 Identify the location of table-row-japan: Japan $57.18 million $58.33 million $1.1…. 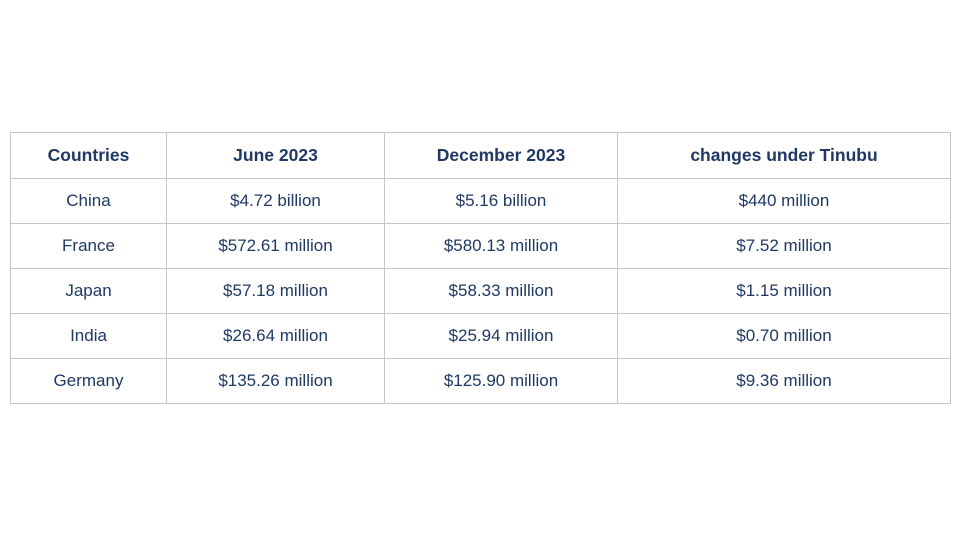
(480, 291).